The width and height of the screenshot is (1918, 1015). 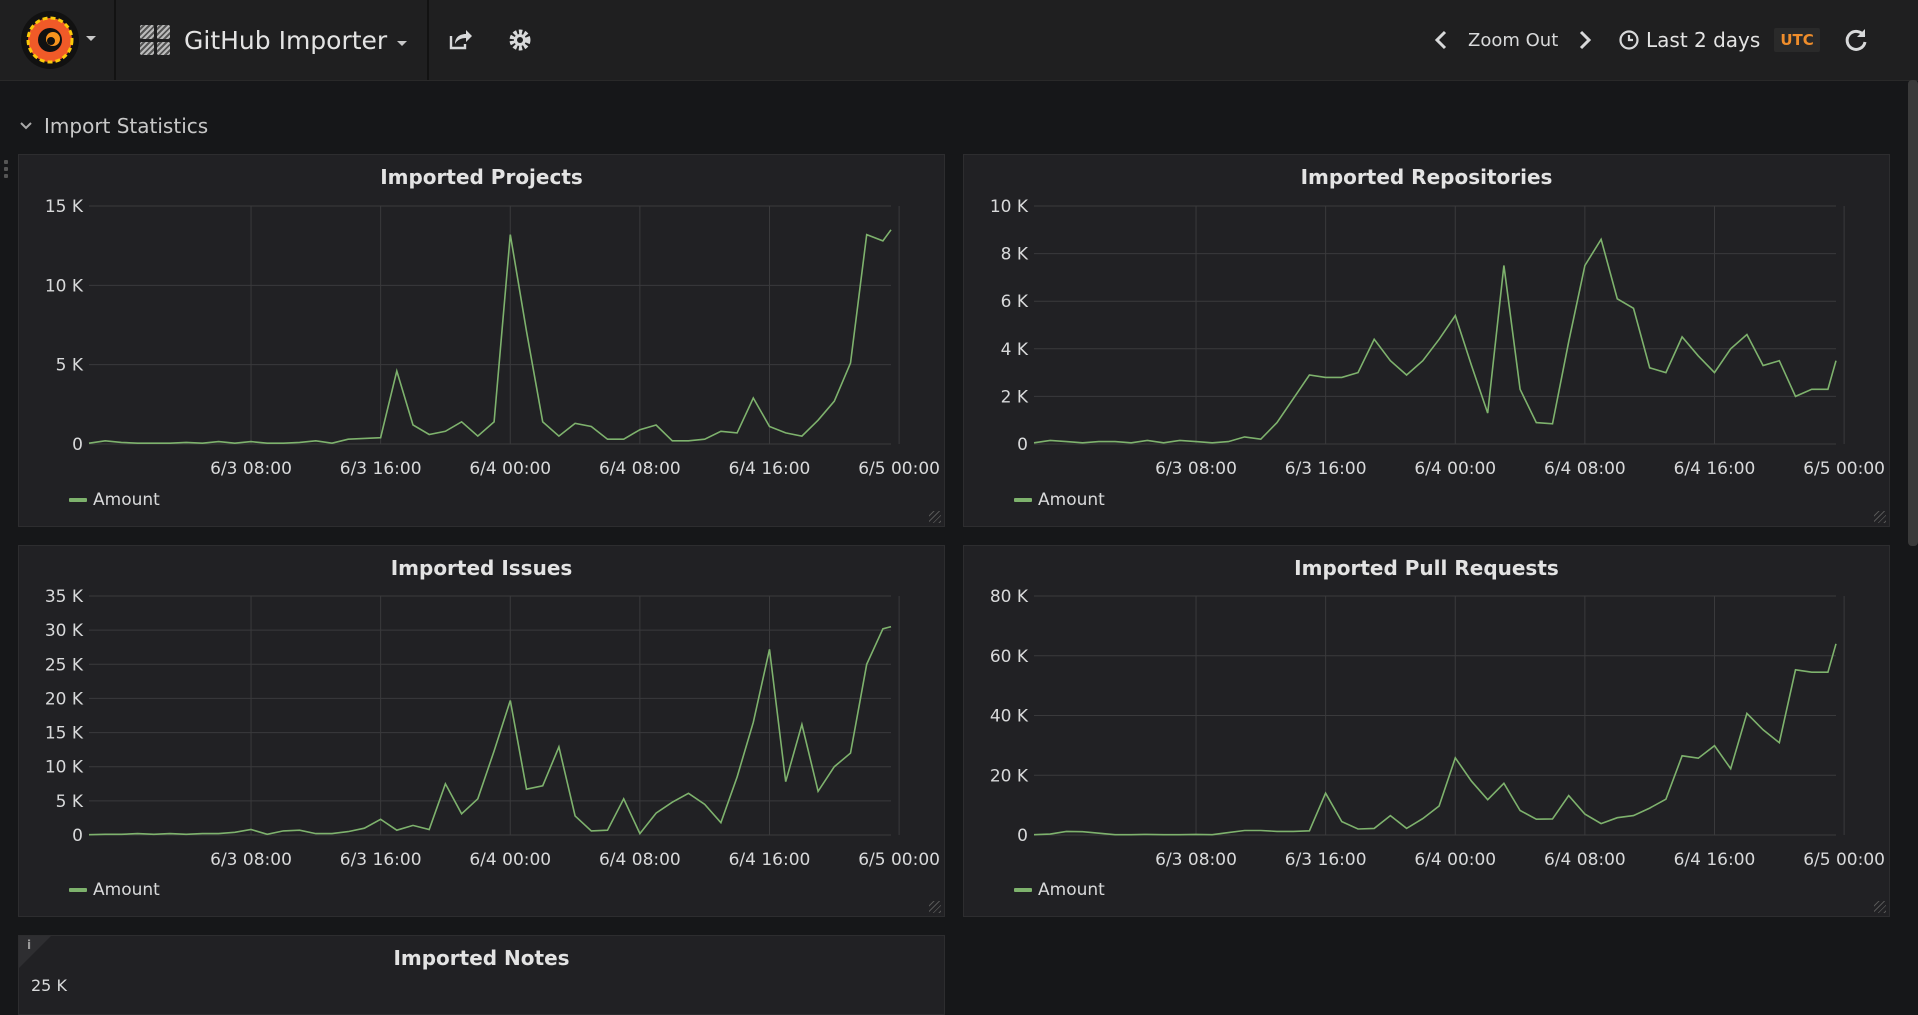 I want to click on time-shift-back-button, so click(x=1442, y=40).